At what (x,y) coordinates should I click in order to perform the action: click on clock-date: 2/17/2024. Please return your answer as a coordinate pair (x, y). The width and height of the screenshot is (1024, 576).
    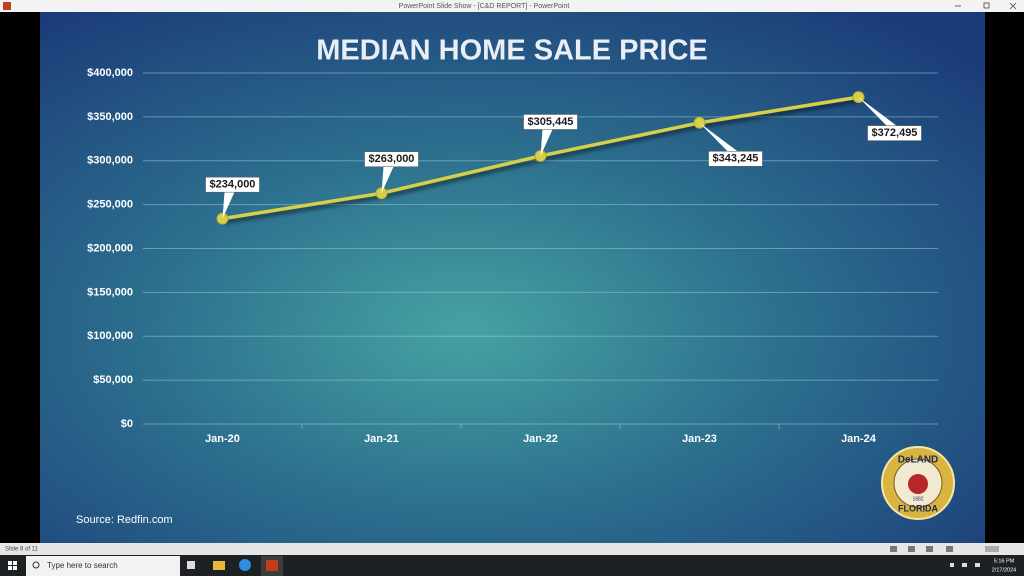
    Looking at the image, I should click on (1004, 570).